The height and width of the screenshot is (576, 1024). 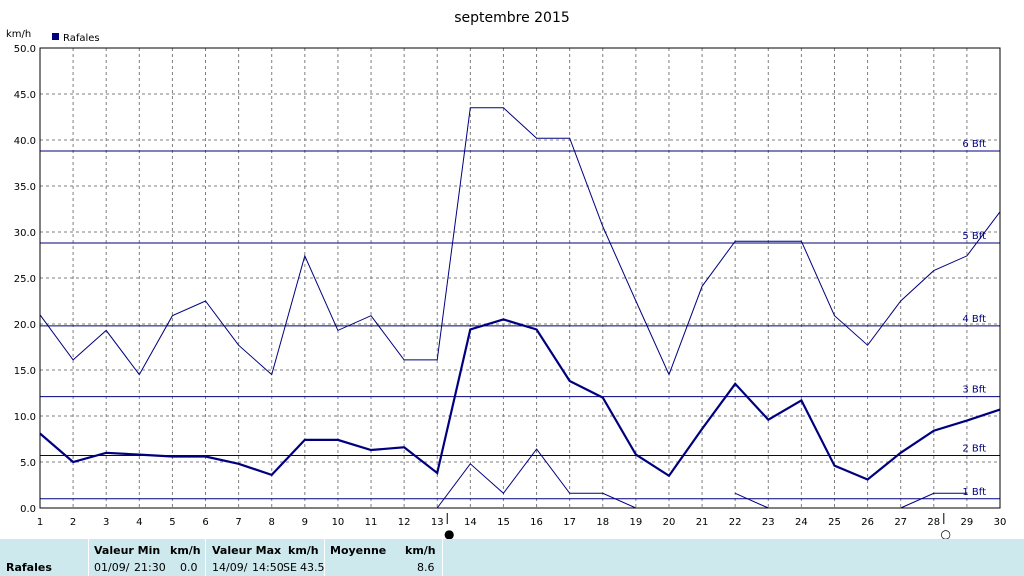 What do you see at coordinates (150, 567) in the screenshot?
I see `min-time: 21:30` at bounding box center [150, 567].